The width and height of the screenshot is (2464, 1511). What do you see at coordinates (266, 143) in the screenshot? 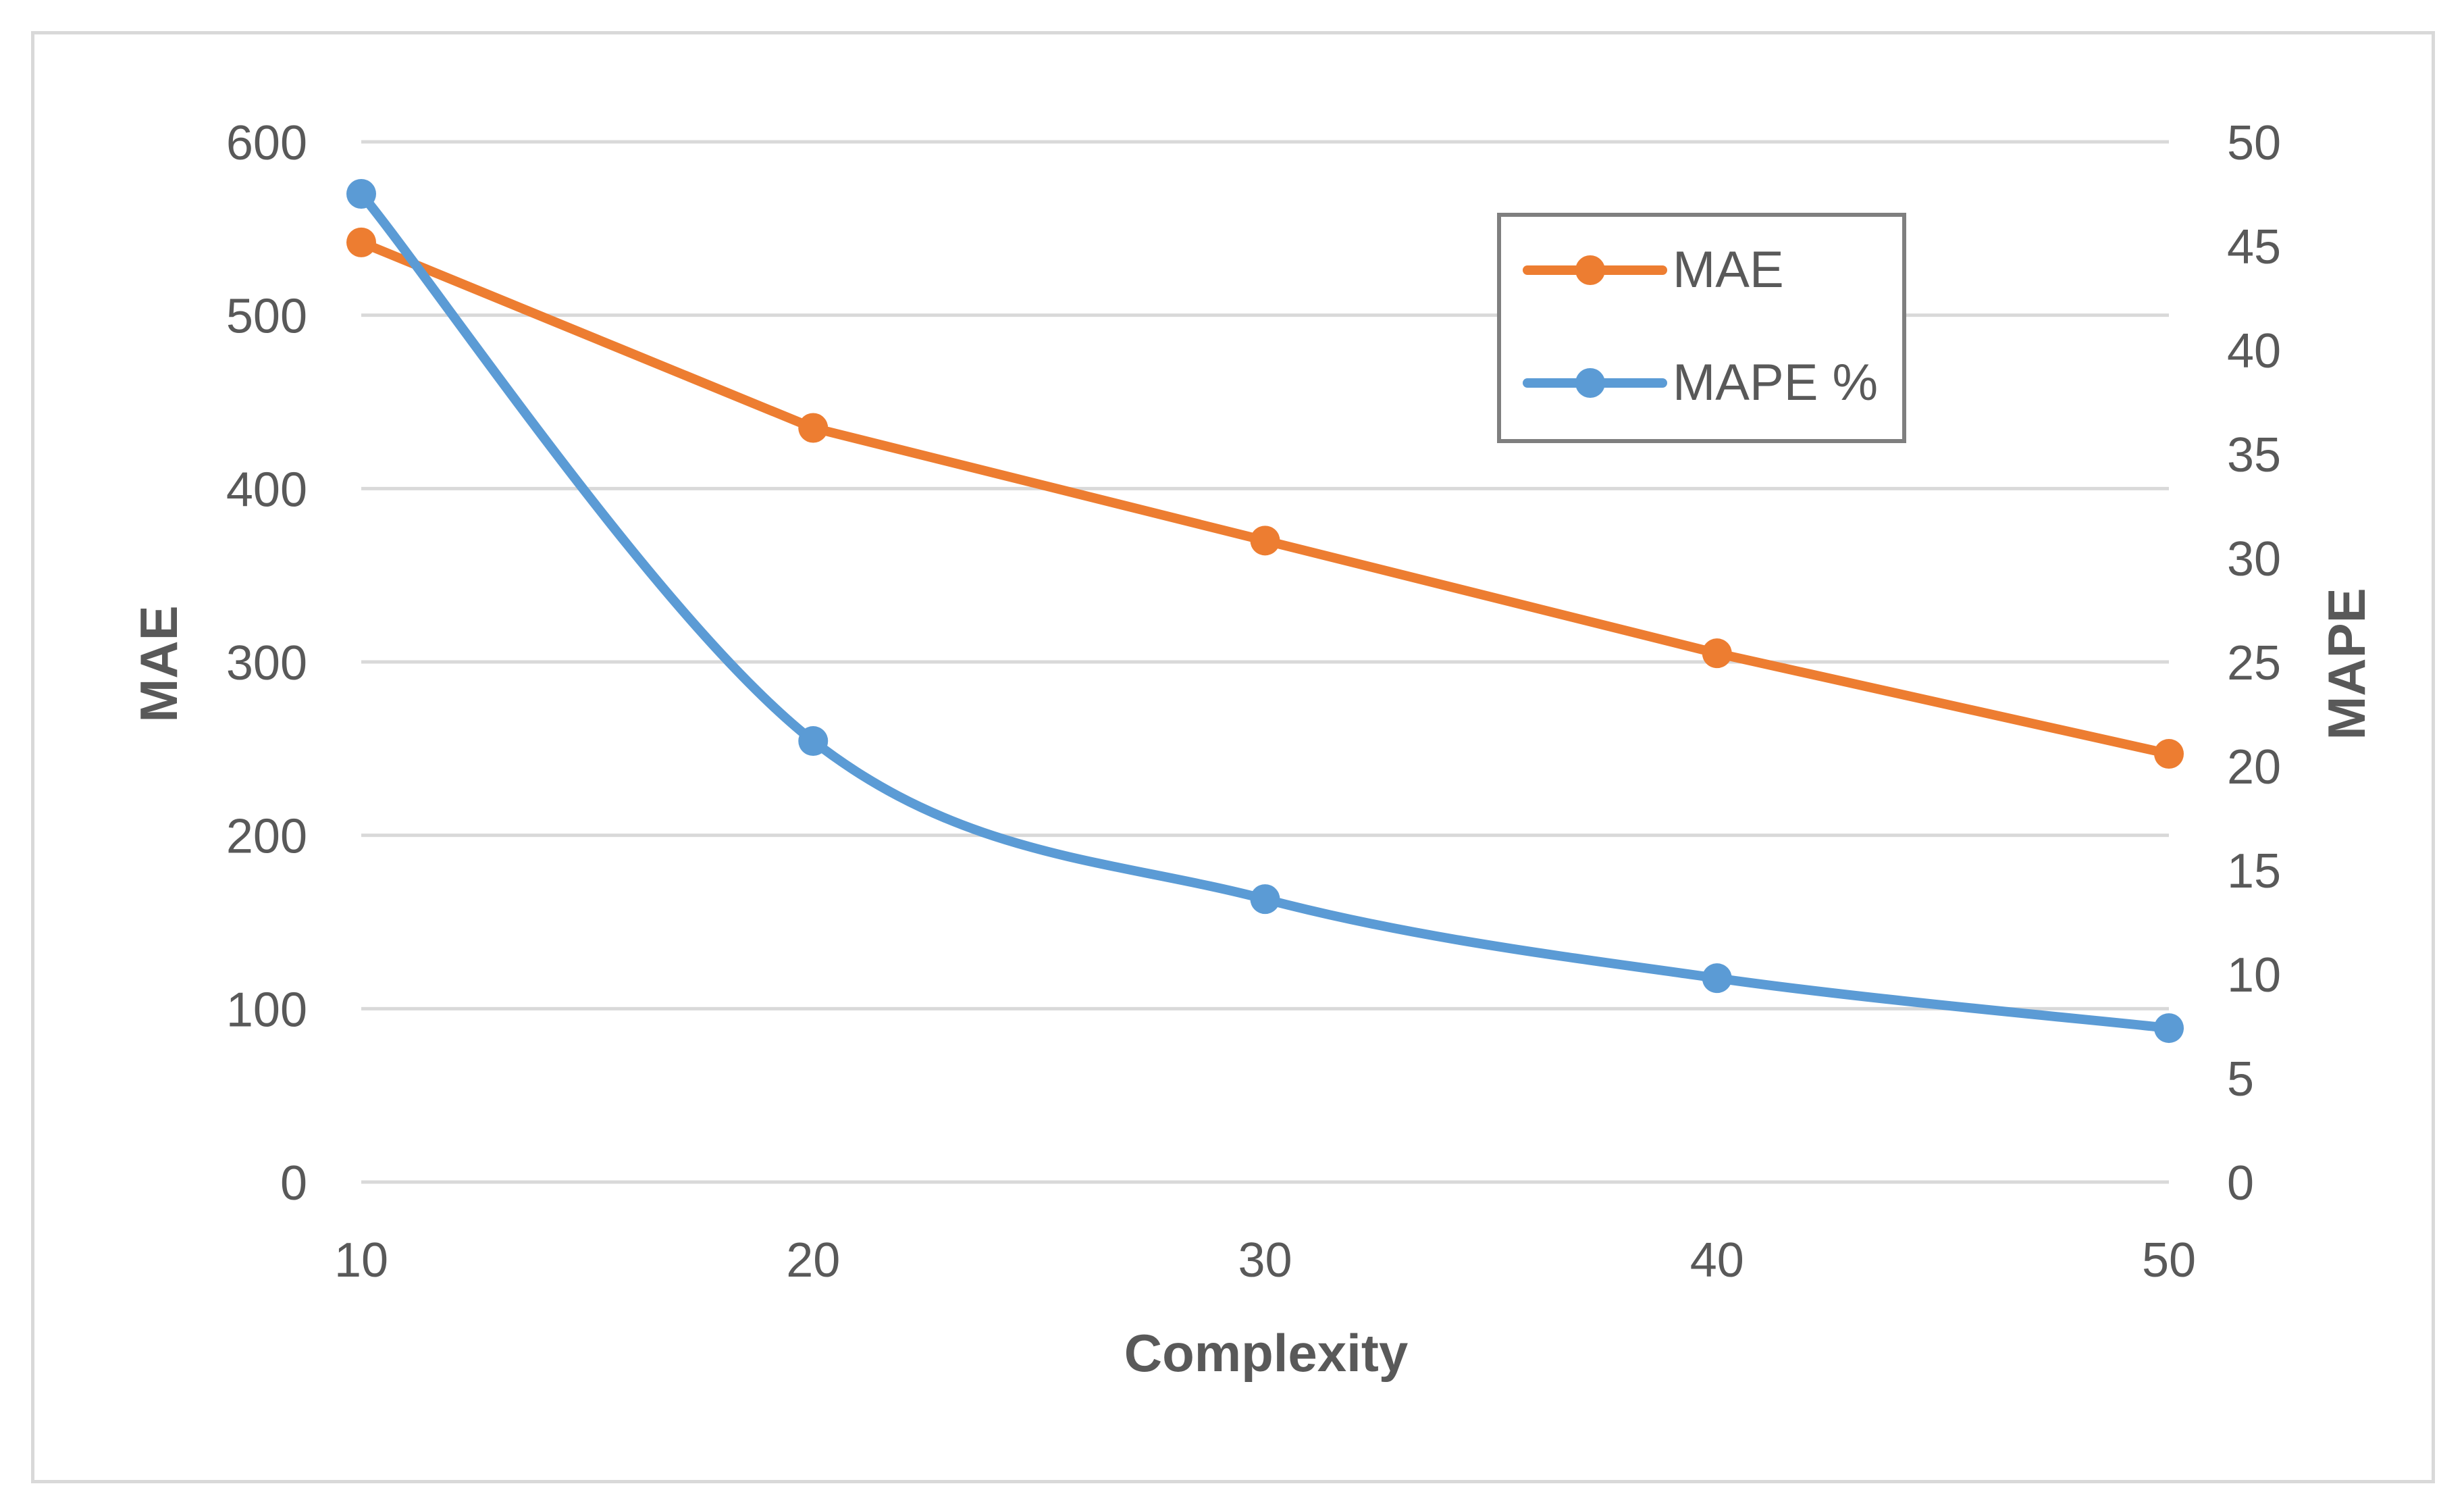
I see `y-tick-label-600: 600` at bounding box center [266, 143].